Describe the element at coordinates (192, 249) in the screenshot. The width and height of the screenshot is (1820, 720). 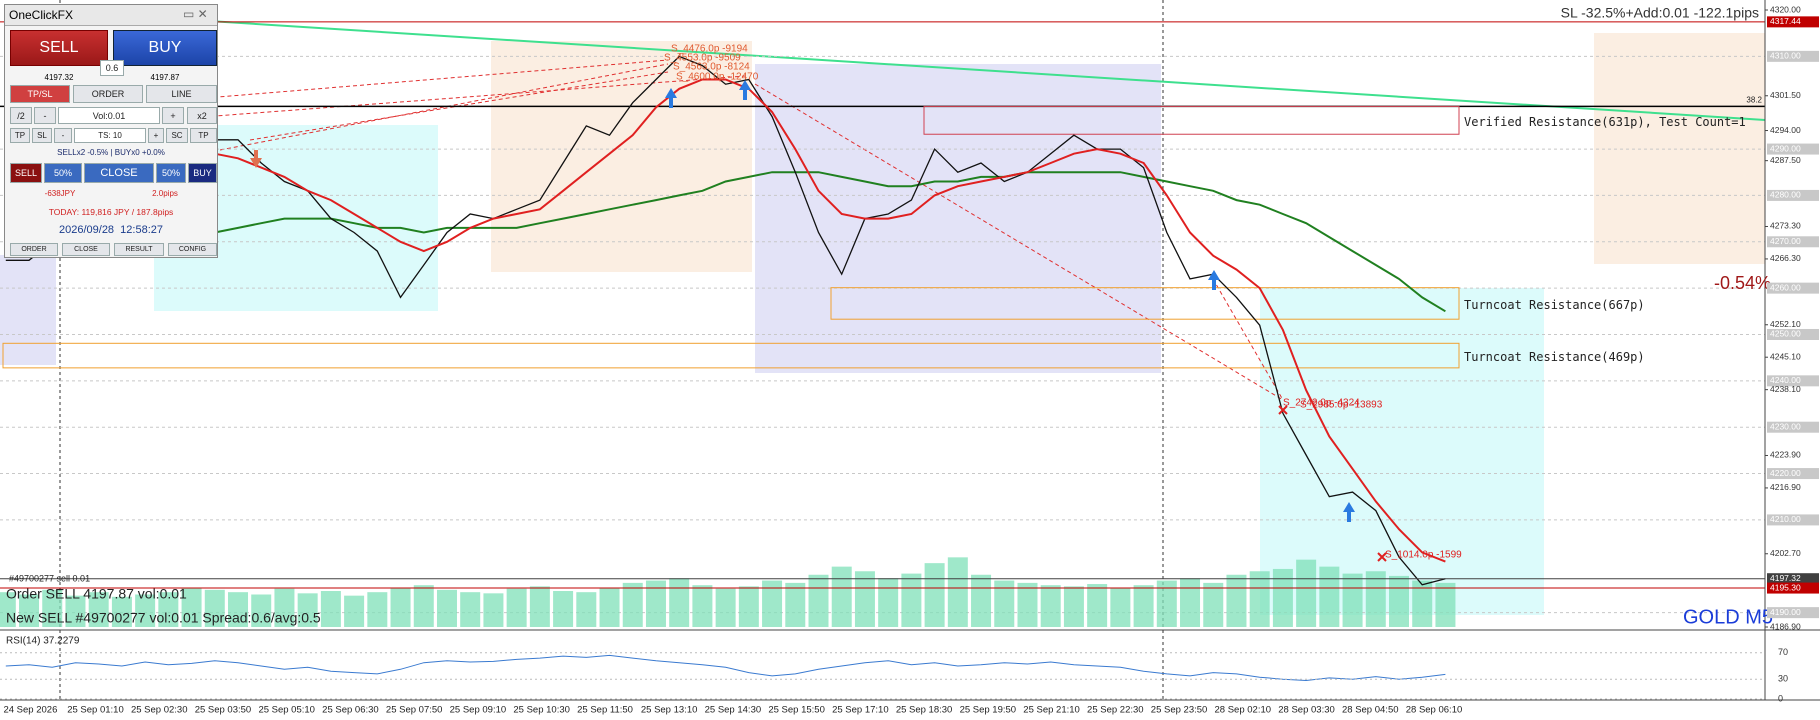
I see `footer-button: CONFIG` at that location.